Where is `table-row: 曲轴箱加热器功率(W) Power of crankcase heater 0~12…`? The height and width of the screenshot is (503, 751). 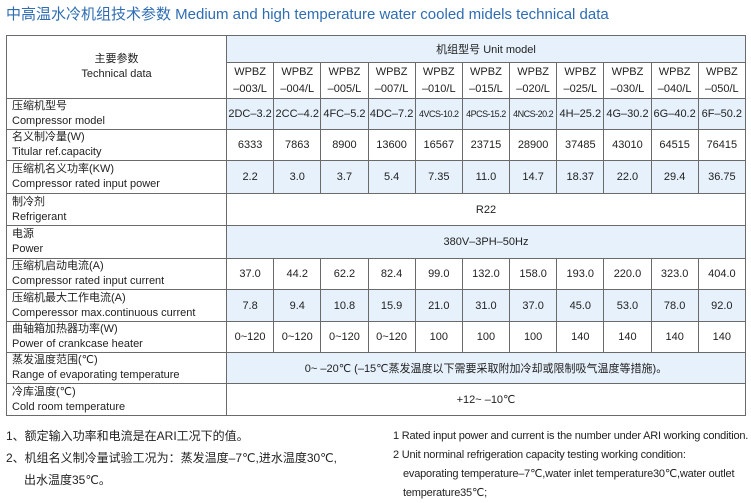 table-row: 曲轴箱加热器功率(W) Power of crankcase heater 0~12… is located at coordinates (376, 337).